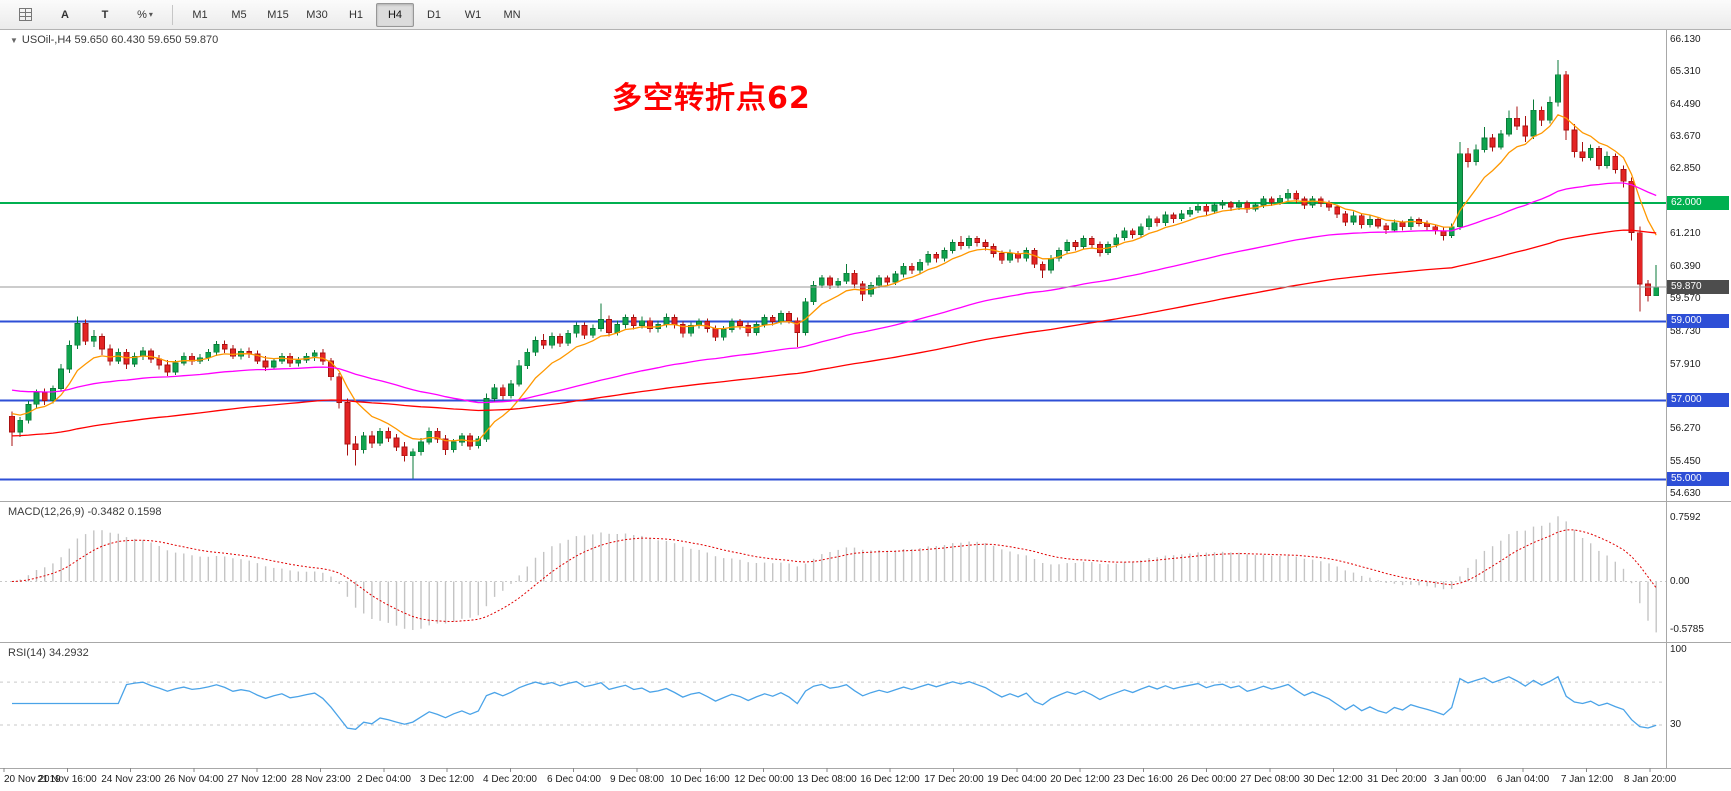  Describe the element at coordinates (1685, 136) in the screenshot. I see `price-tick-63.670: 63.670` at that location.